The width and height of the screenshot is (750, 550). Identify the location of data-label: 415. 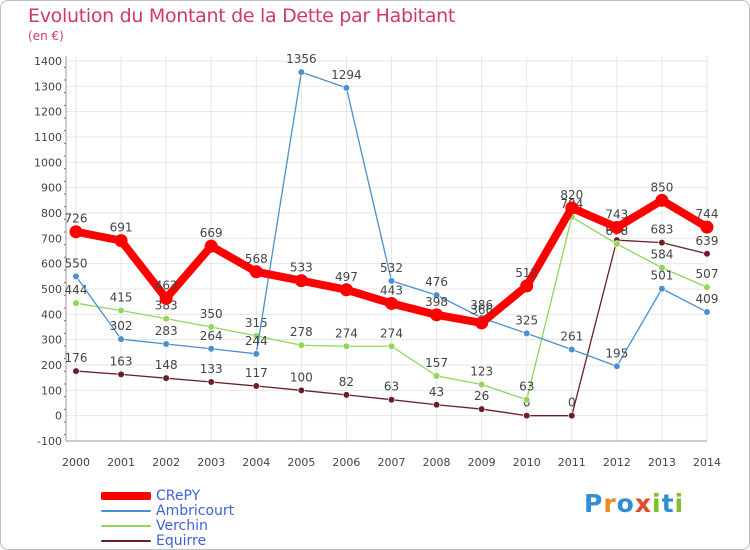
(121, 298).